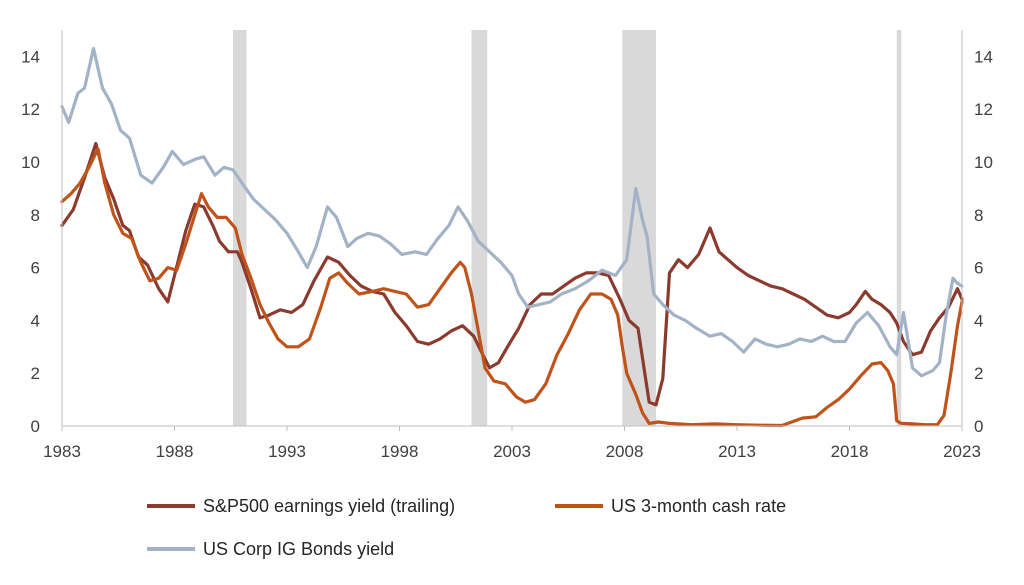  Describe the element at coordinates (30, 56) in the screenshot. I see `y-tick-left-14: 14` at that location.